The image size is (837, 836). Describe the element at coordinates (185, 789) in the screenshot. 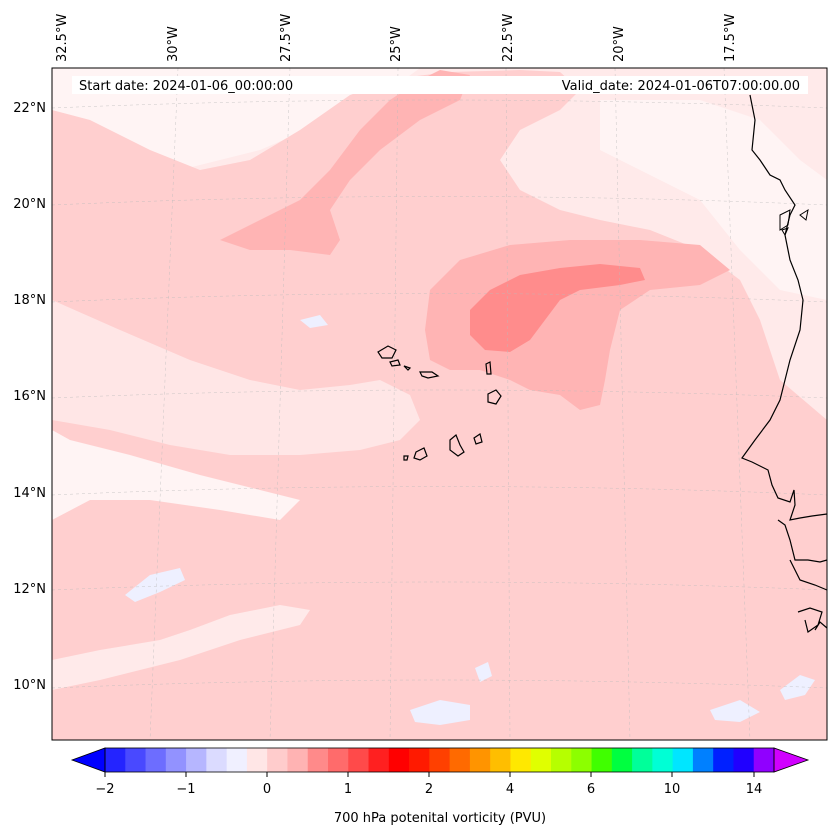

I see `cbar-tick: −1` at that location.